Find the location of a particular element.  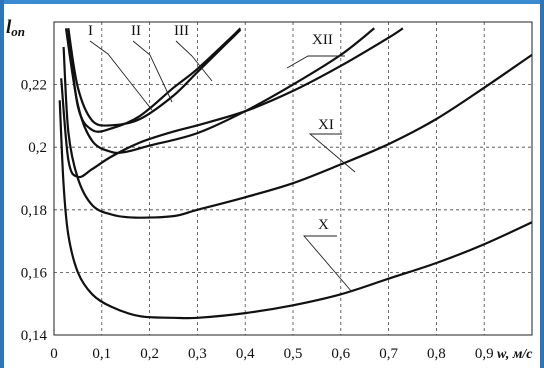

y-tick-labels: 0,14 0,16 0,18 0,2 0,22 is located at coordinates (34, 211).